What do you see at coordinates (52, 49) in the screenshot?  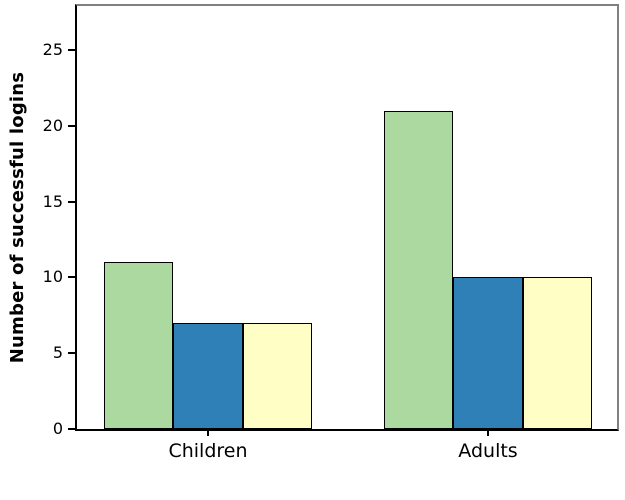 I see `y-axis-tick-label: 25` at bounding box center [52, 49].